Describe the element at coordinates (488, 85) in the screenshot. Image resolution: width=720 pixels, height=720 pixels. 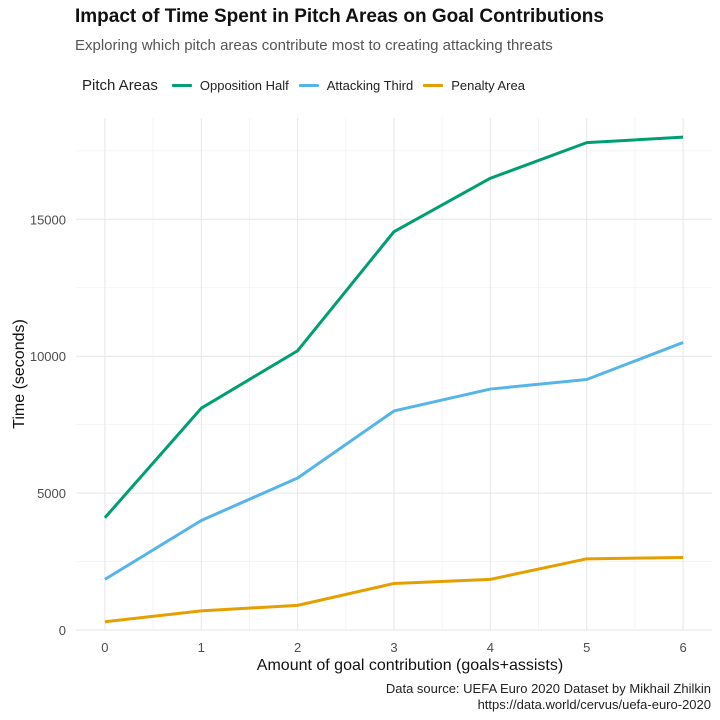
I see `legend-label-penalty-area: Penalty Area` at that location.